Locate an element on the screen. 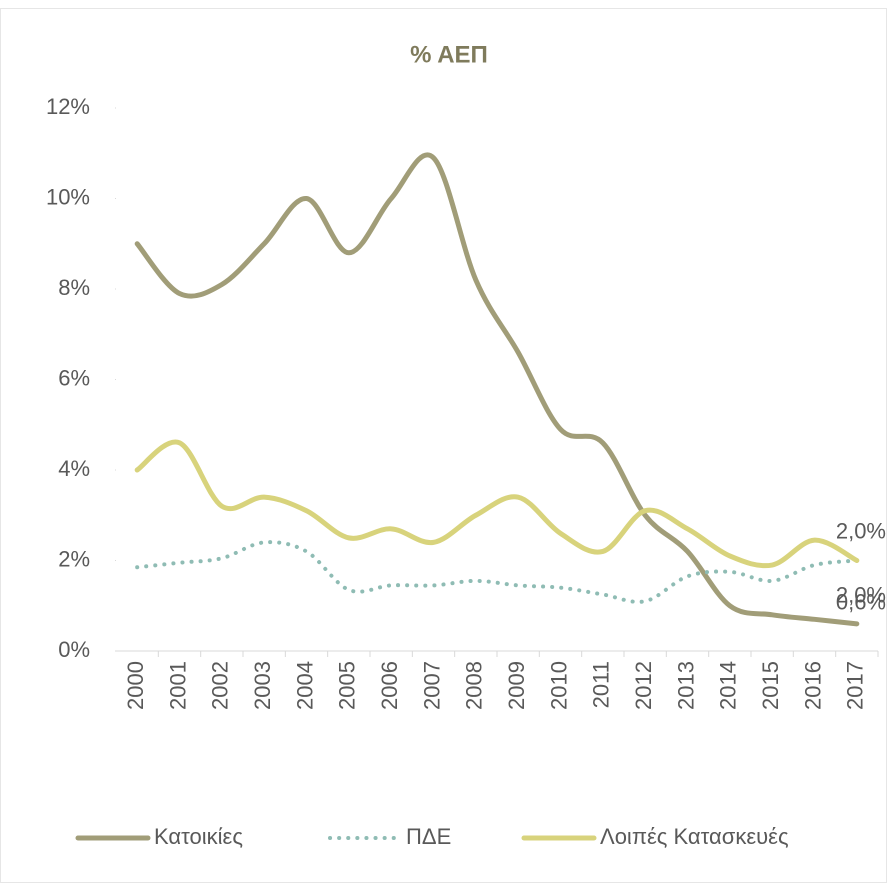 The width and height of the screenshot is (887, 883). x-tick-label: 2003 is located at coordinates (262, 685).